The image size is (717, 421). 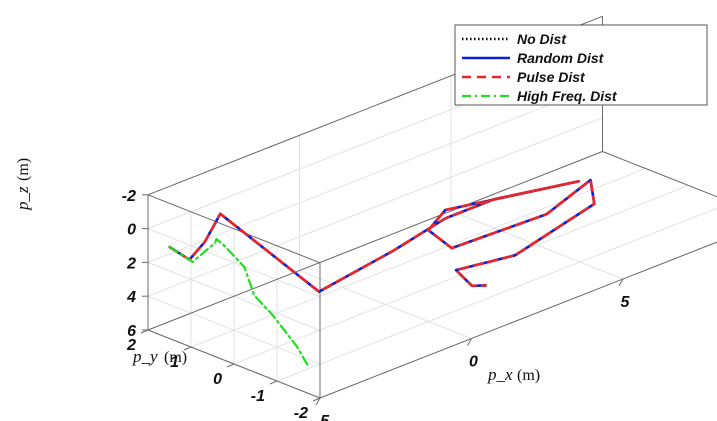 What do you see at coordinates (131, 263) in the screenshot?
I see `z-tick-label: 2` at bounding box center [131, 263].